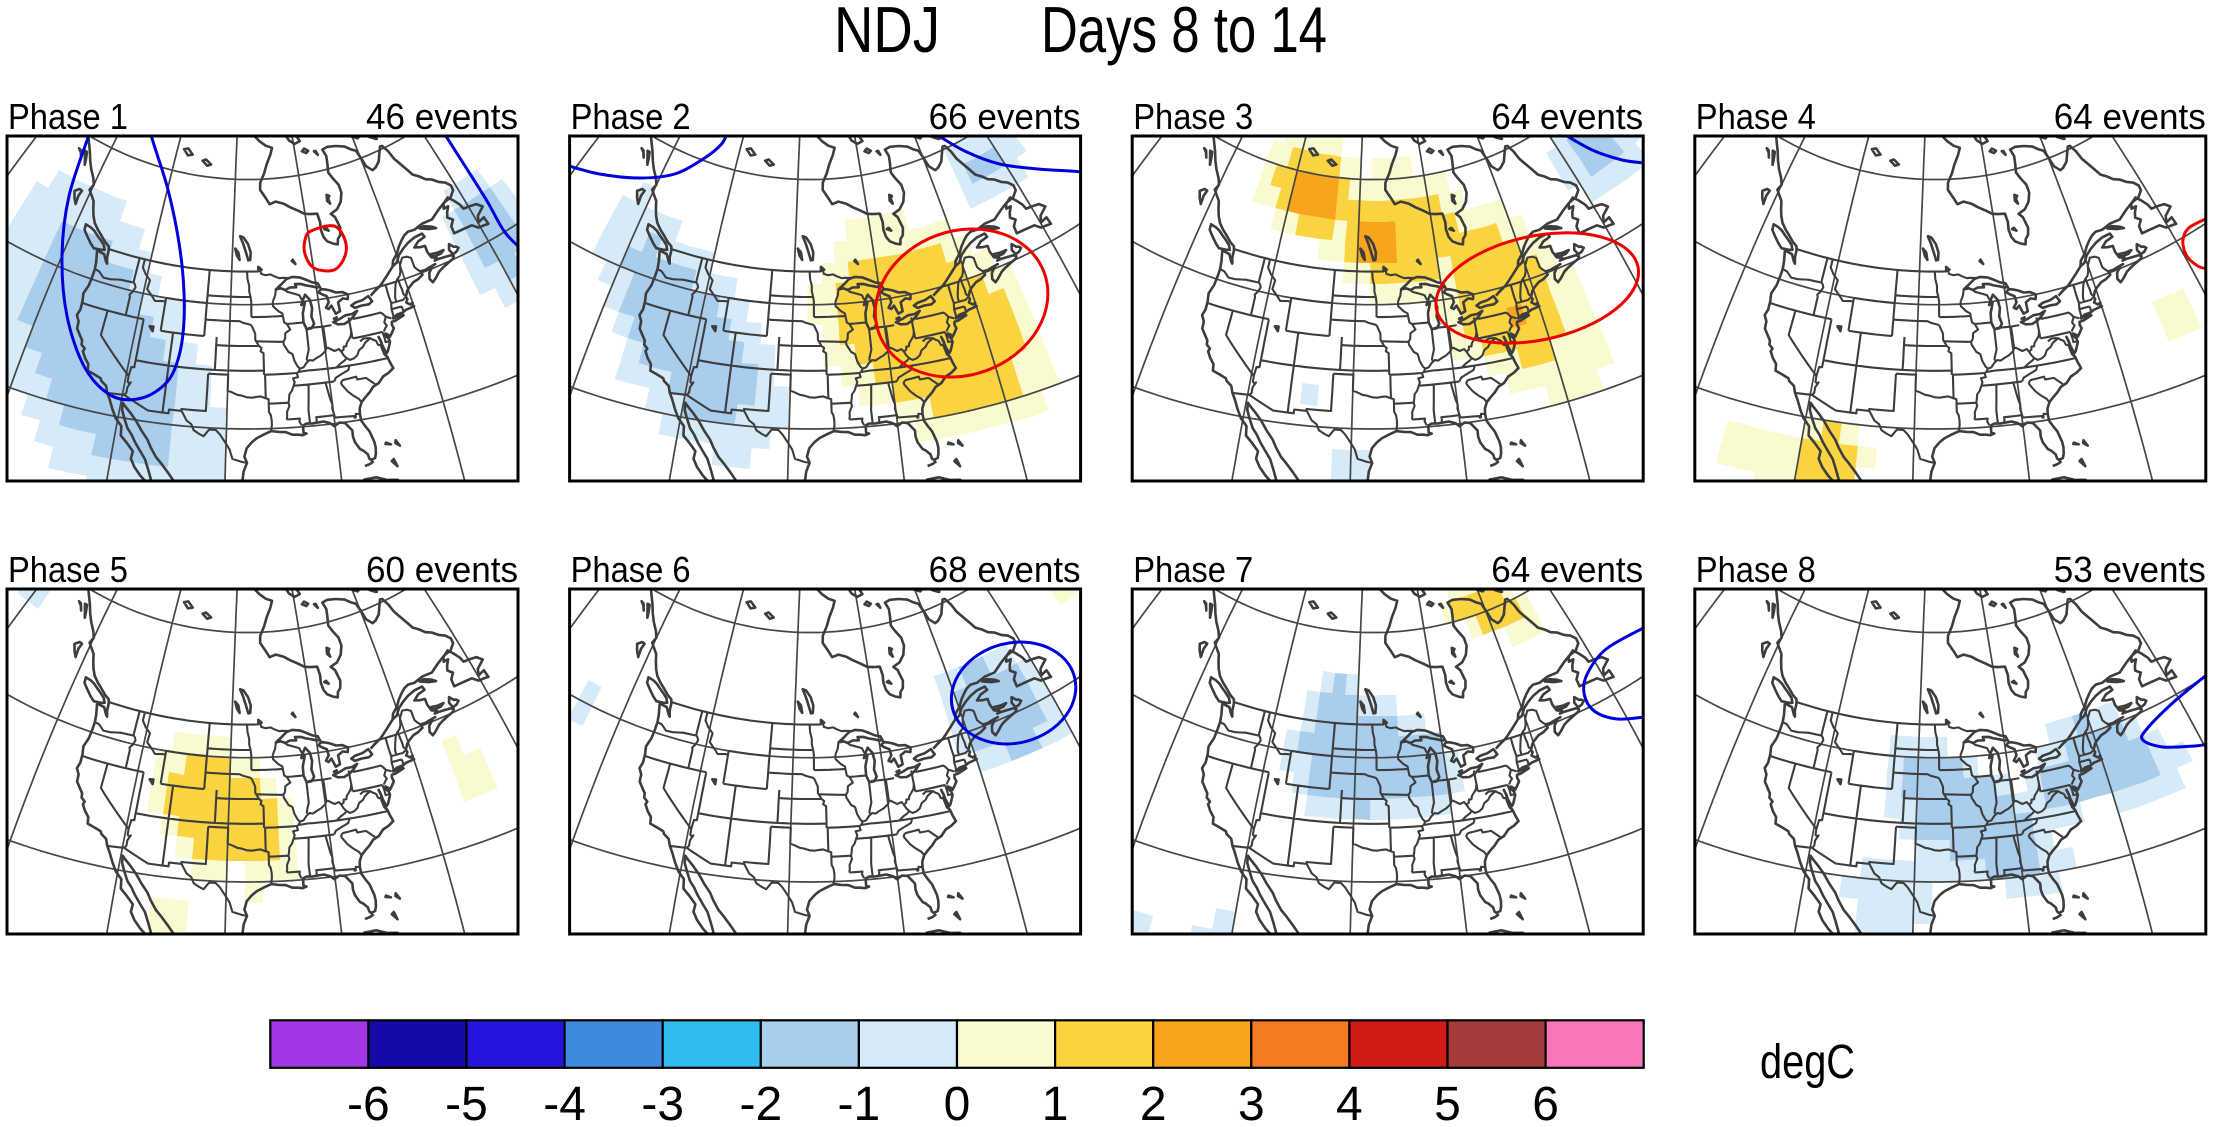 This screenshot has height=1127, width=2214. What do you see at coordinates (631, 569) in the screenshot?
I see `svg-text: Phase 6` at bounding box center [631, 569].